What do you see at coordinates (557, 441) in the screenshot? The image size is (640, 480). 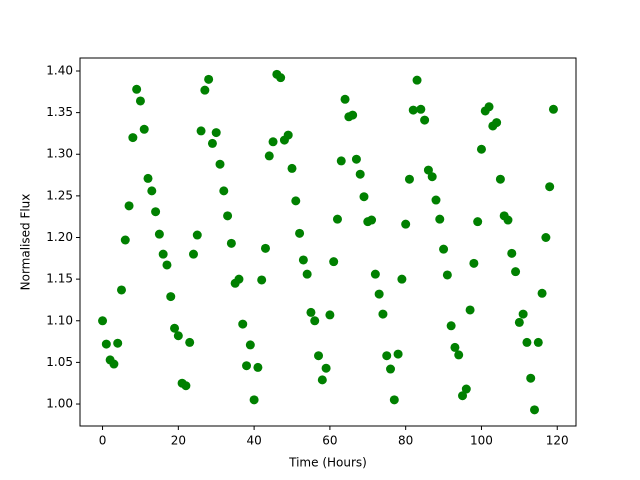 I see `x-tick-label: 120` at bounding box center [557, 441].